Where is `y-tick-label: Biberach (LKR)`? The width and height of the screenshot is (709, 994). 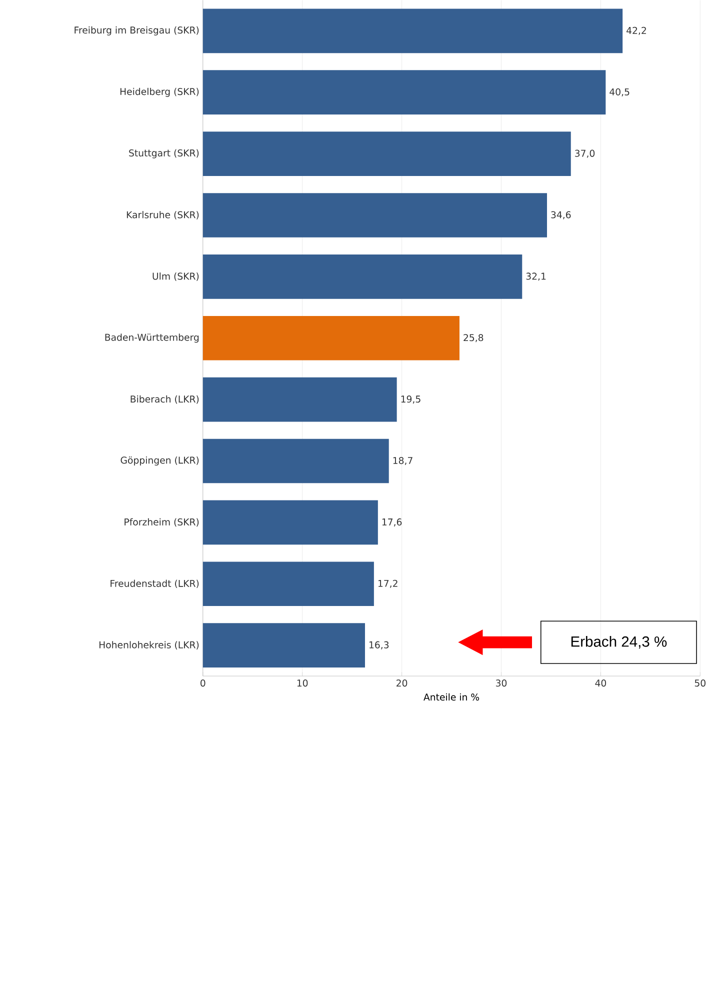 y-tick-label: Biberach (LKR) is located at coordinates (164, 399).